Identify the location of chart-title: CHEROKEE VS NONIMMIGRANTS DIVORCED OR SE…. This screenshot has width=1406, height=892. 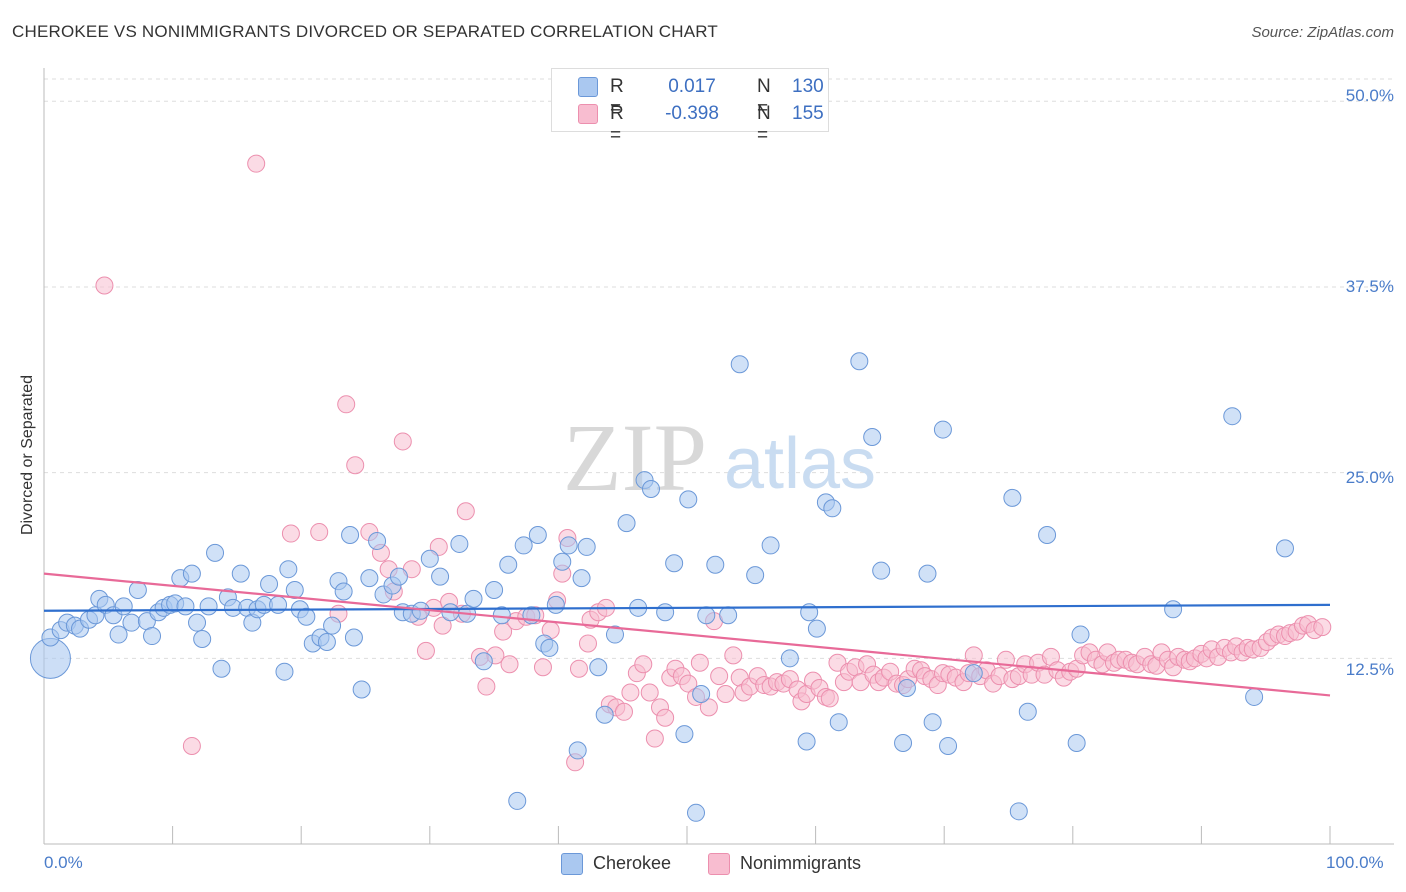
(365, 31).